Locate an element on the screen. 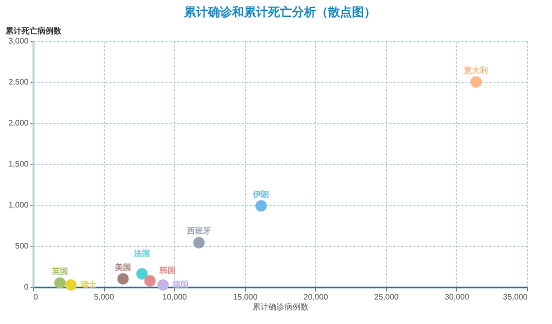 This screenshot has height=324, width=552. series-label: 伊朗 is located at coordinates (261, 193).